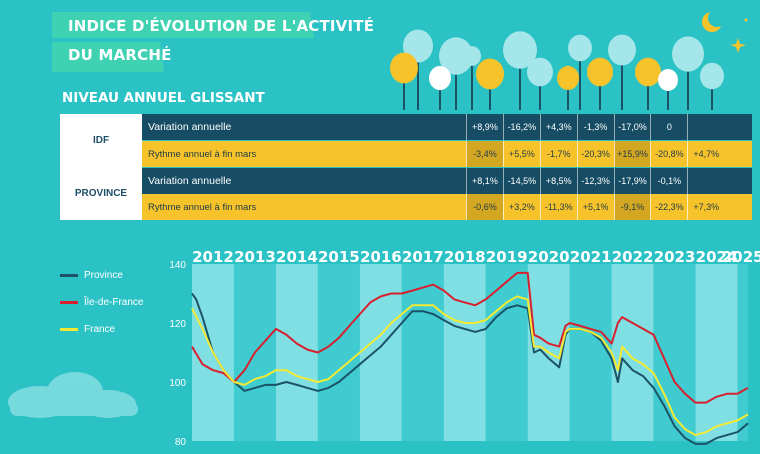 The height and width of the screenshot is (454, 760). I want to click on y-tick-label: 140, so click(177, 265).